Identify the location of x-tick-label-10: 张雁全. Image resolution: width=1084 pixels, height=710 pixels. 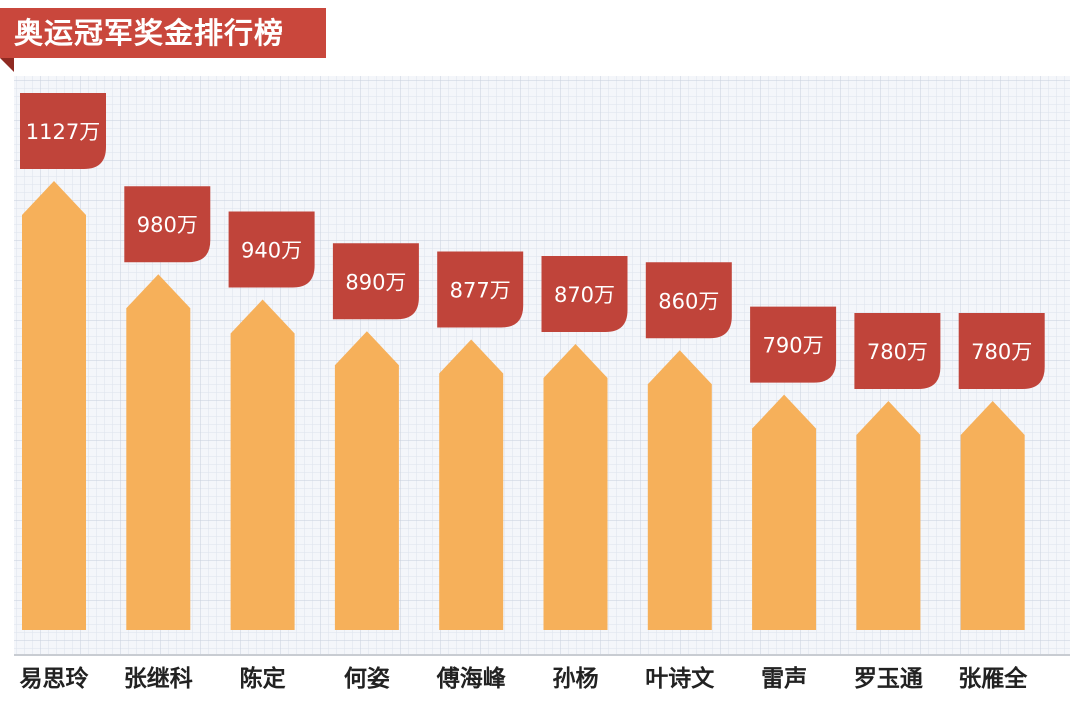
(993, 678).